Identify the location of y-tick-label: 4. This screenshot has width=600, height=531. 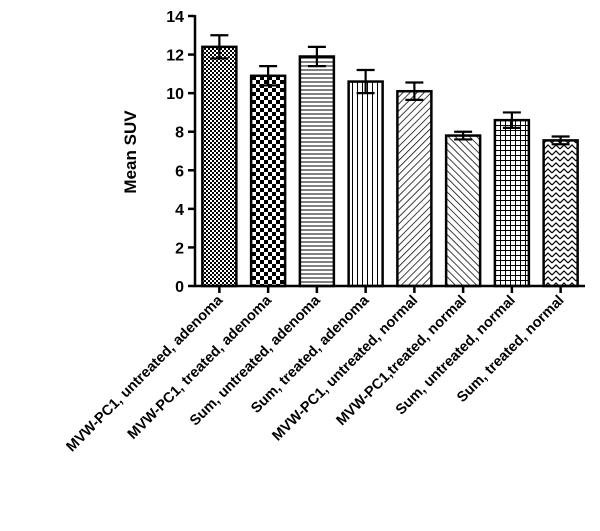
(179, 210).